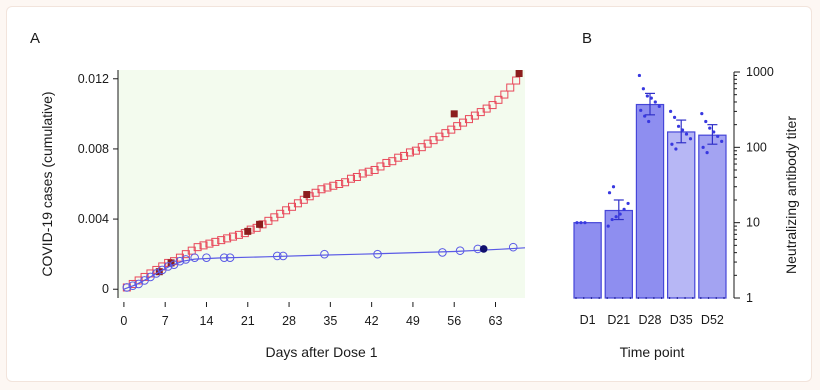 This screenshot has width=820, height=390. I want to click on panel-a-y-tick-label: 0.012, so click(93, 79).